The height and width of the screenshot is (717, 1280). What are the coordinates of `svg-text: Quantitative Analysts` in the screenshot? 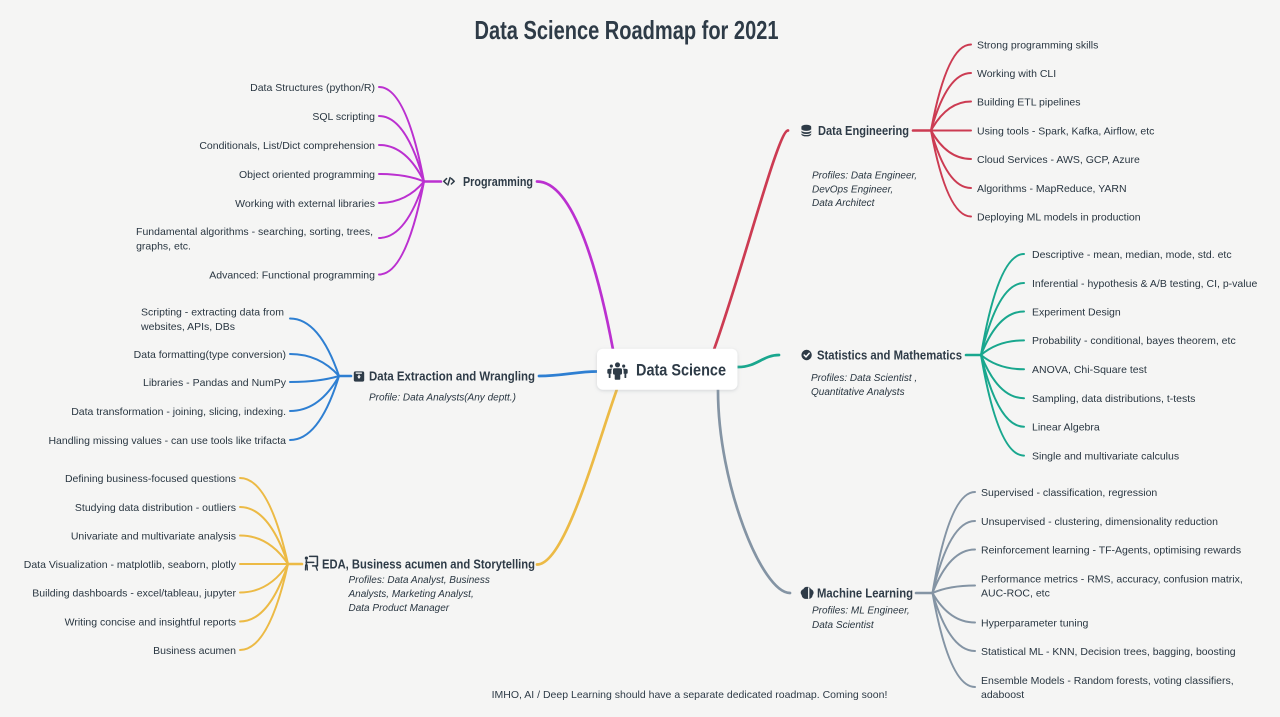 It's located at (858, 392).